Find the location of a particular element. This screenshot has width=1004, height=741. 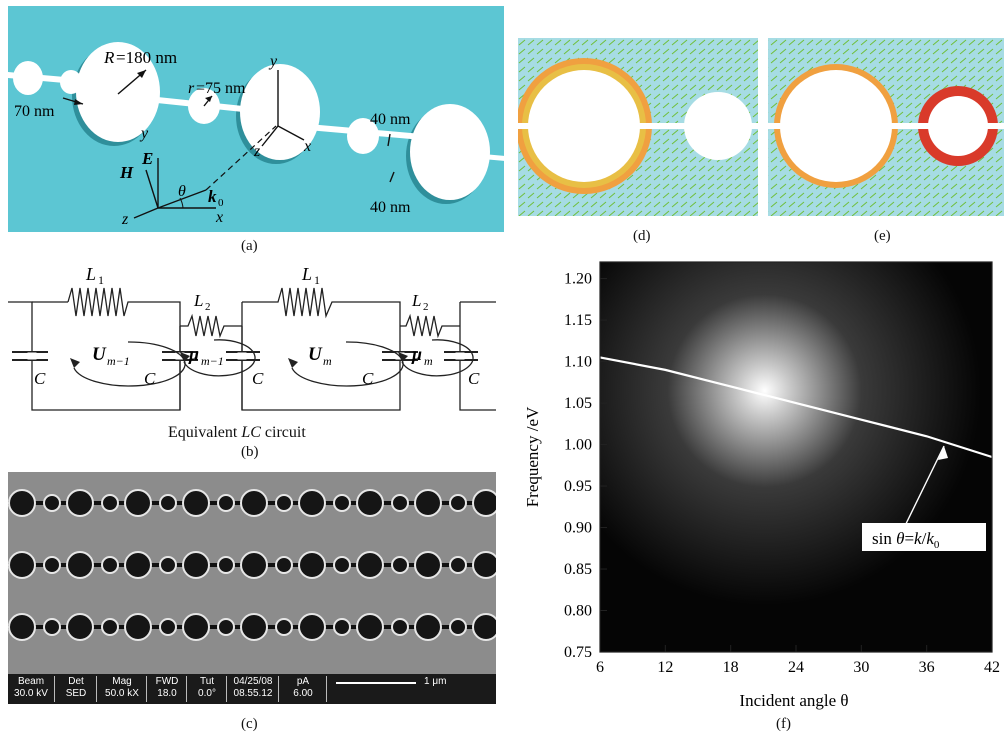

light-line-series is located at coordinates (796, 407).